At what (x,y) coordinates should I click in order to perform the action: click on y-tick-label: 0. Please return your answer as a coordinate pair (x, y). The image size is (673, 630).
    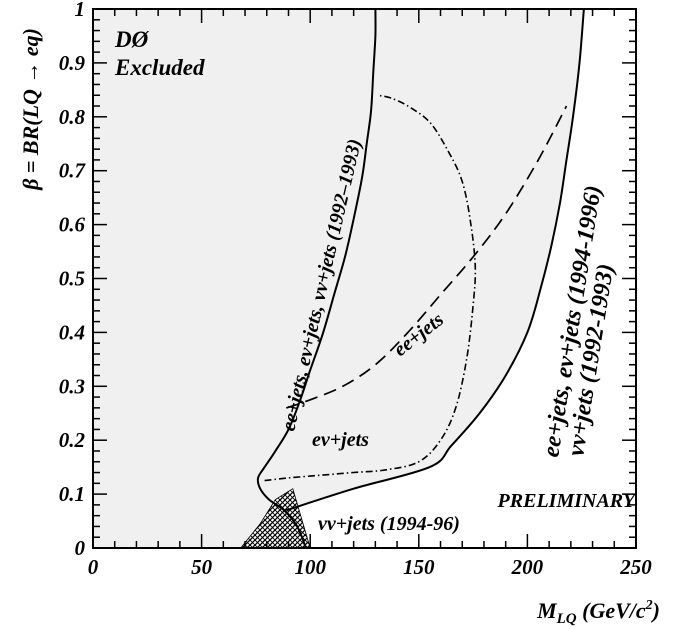
    Looking at the image, I should click on (80, 548).